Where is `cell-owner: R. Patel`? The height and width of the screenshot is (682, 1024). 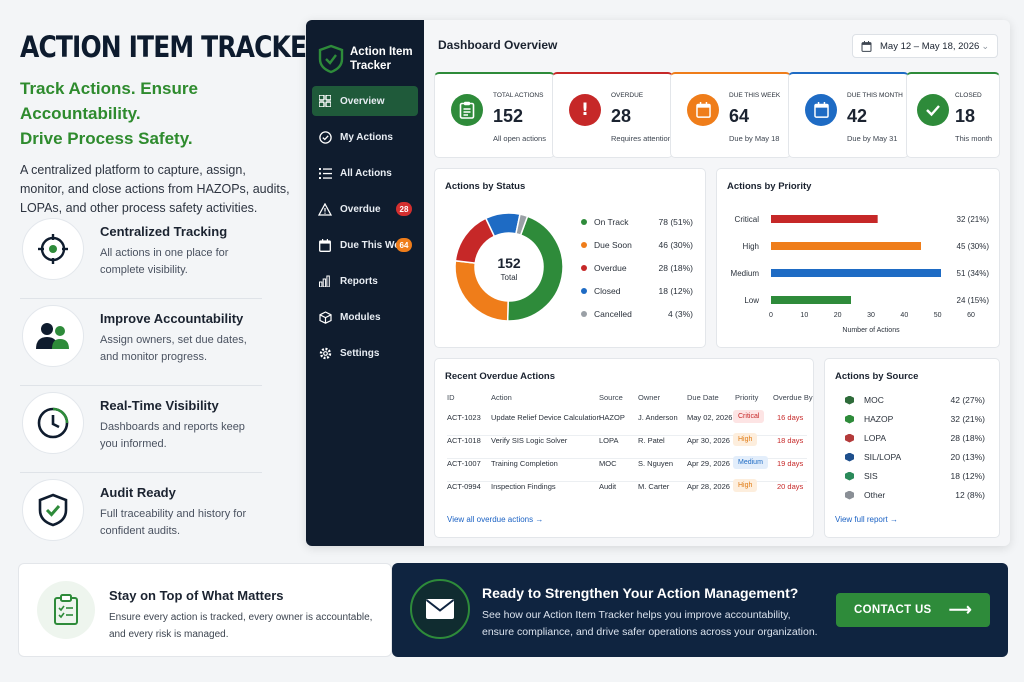 cell-owner: R. Patel is located at coordinates (651, 440).